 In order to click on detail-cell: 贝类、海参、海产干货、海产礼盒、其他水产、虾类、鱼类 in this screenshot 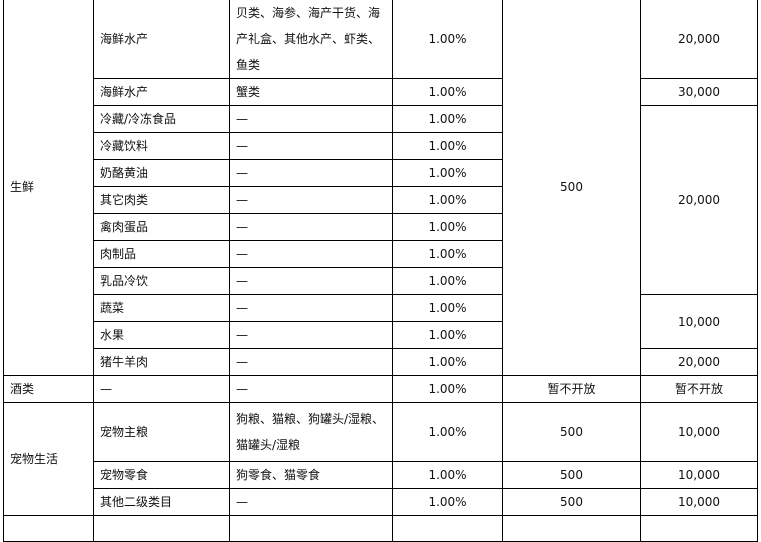, I will do `click(311, 39)`.